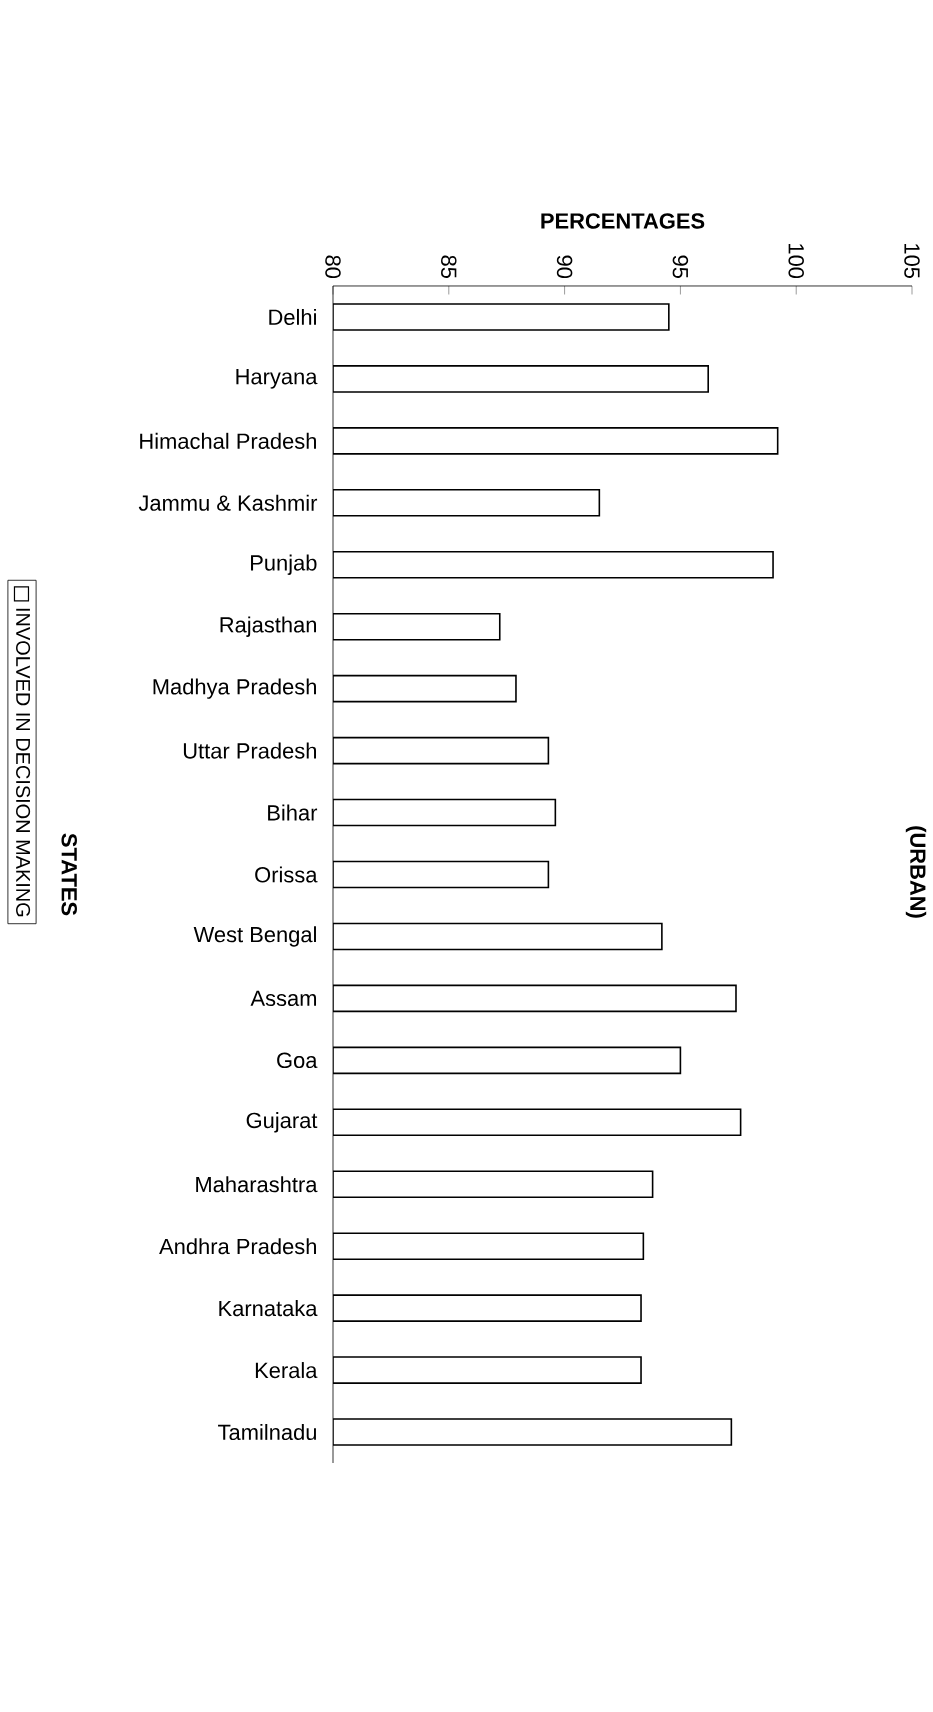 The width and height of the screenshot is (933, 1712). Describe the element at coordinates (228, 440) in the screenshot. I see `y-tick-label: Himachal Pradesh` at that location.